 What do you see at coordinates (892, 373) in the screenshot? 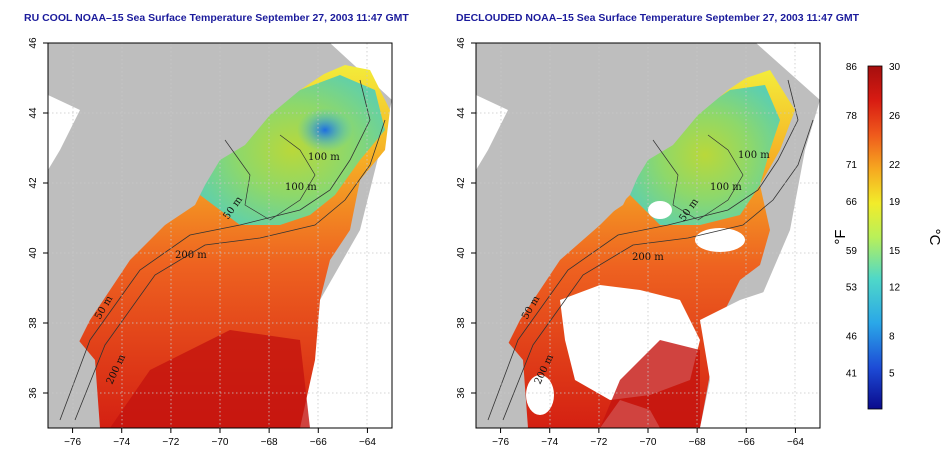
I see `colorbar-c-tick: 5` at bounding box center [892, 373].